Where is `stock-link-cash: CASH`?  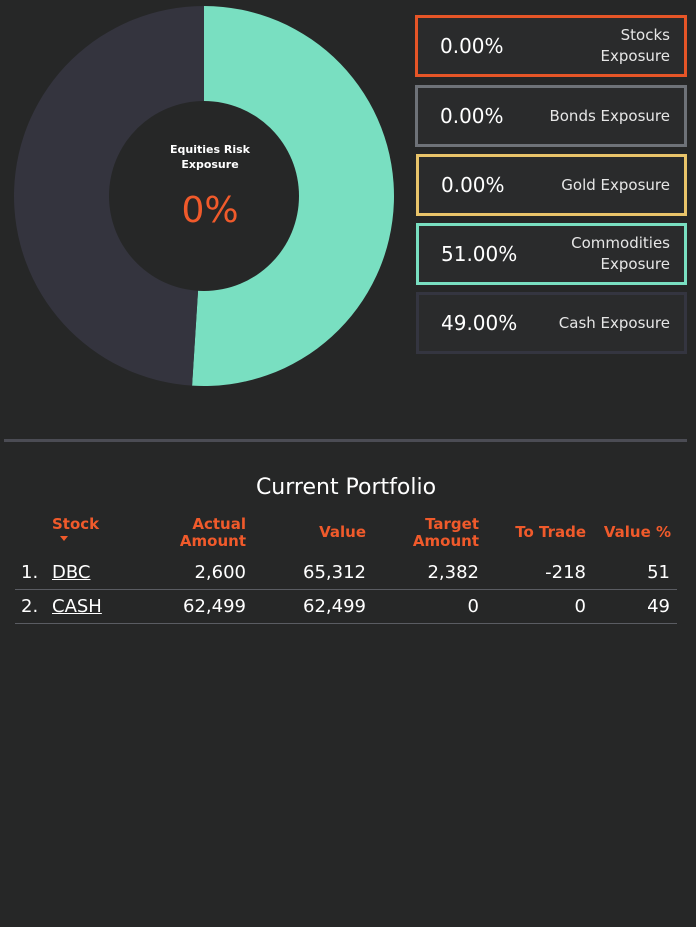 stock-link-cash: CASH is located at coordinates (77, 606).